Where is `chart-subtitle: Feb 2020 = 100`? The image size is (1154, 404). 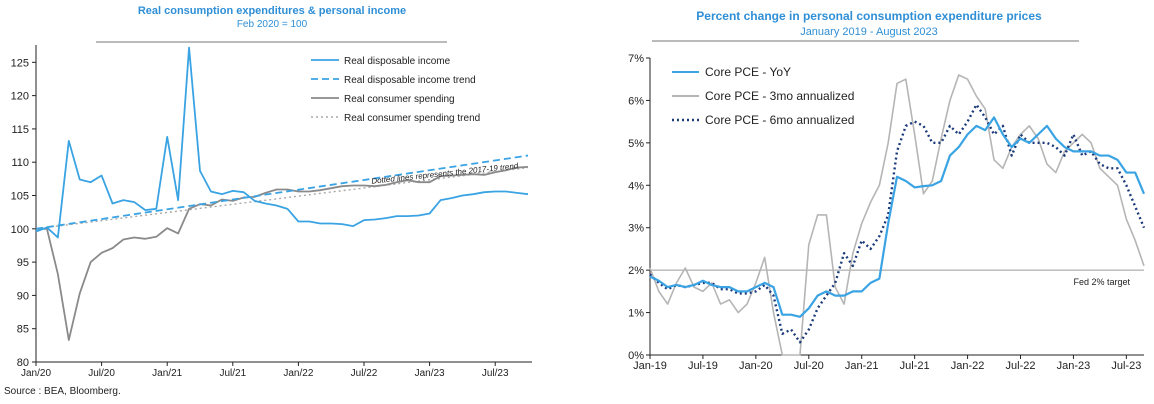
chart-subtitle: Feb 2020 = 100 is located at coordinates (272, 24).